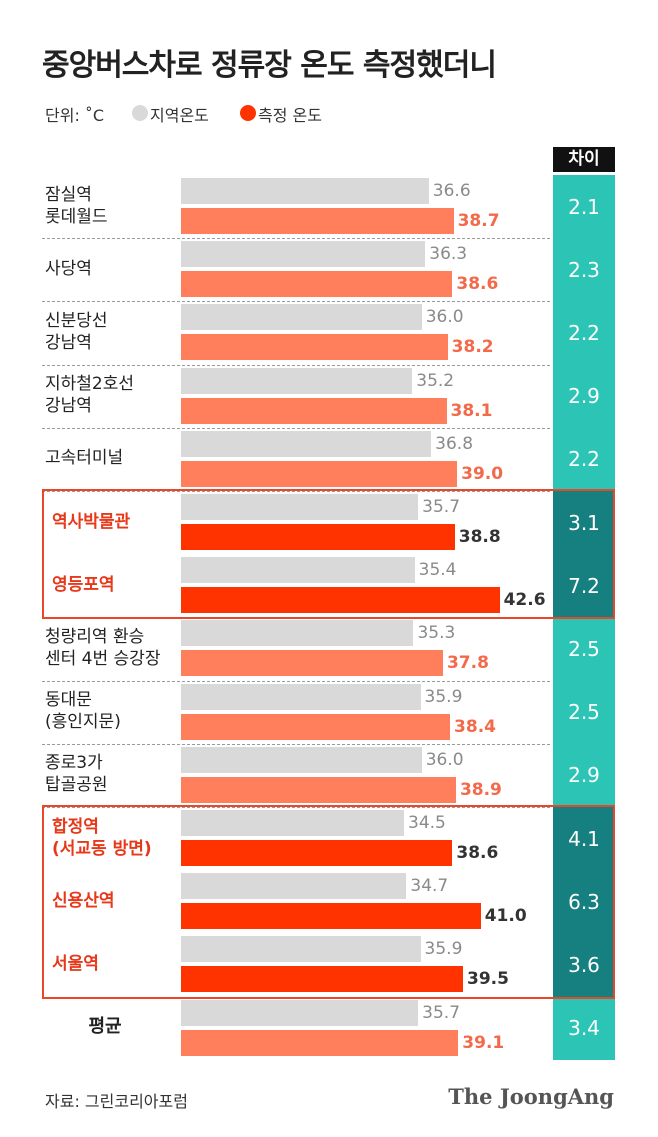  What do you see at coordinates (68, 268) in the screenshot?
I see `category-label: 사당역` at bounding box center [68, 268].